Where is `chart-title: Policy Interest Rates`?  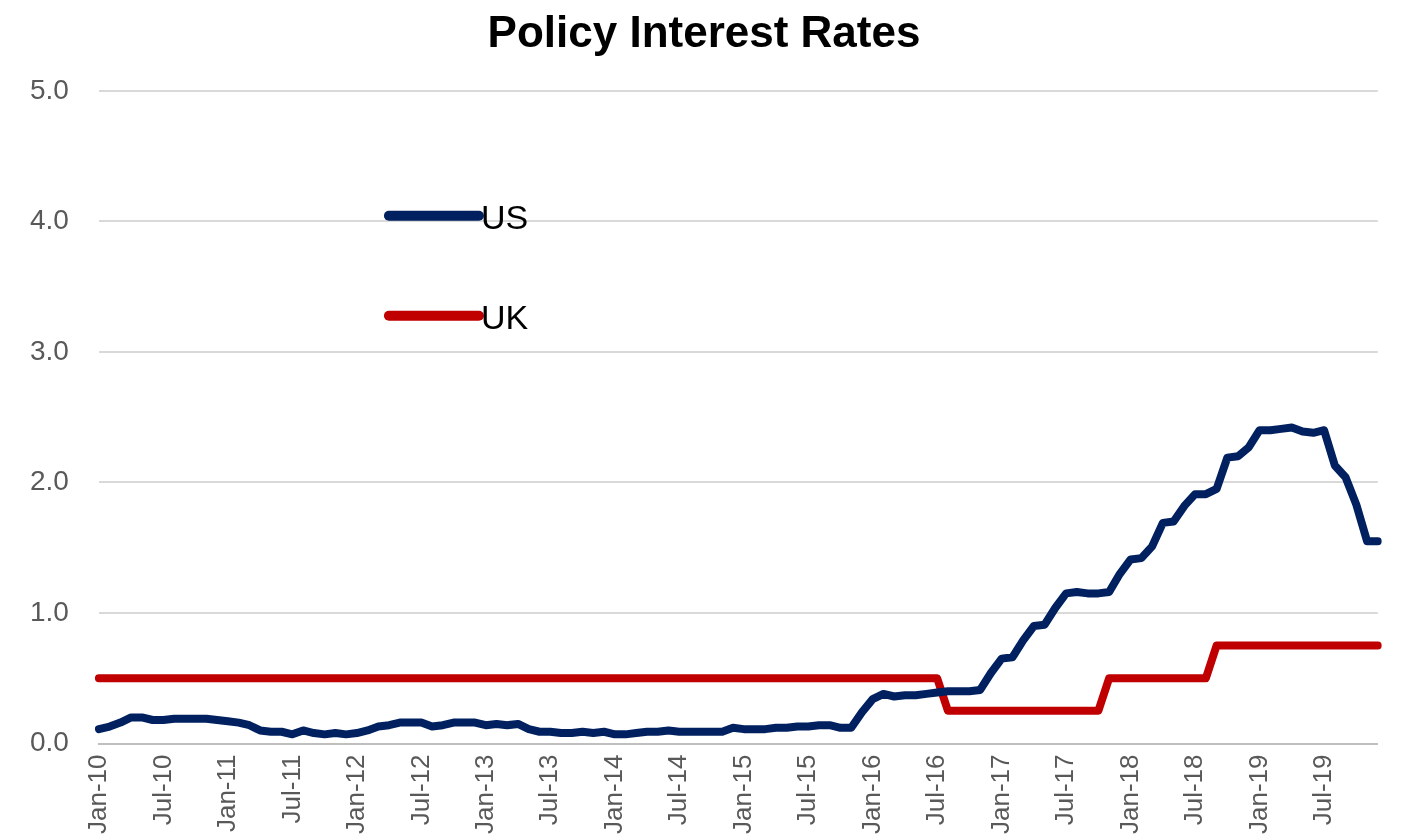 chart-title: Policy Interest Rates is located at coordinates (704, 31).